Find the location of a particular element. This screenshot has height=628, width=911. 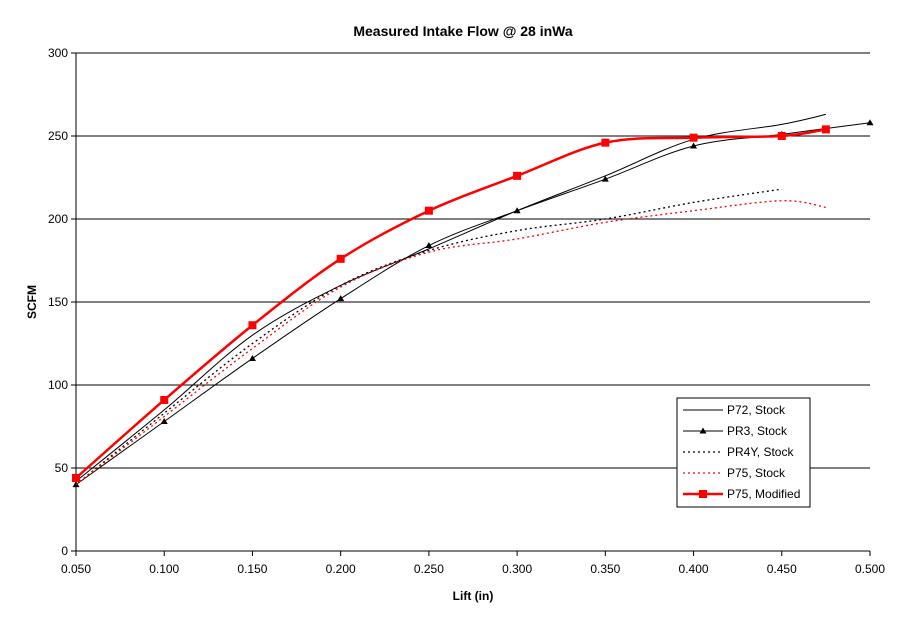

y-tick-label: 0 is located at coordinates (64, 551).